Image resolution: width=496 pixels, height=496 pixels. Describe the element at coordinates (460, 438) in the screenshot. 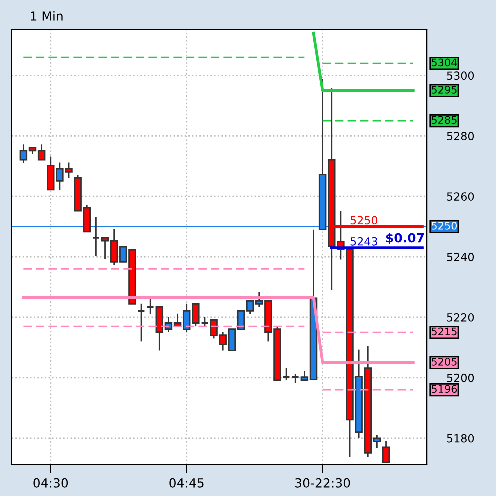

I see `y-tick-label: 5180` at that location.